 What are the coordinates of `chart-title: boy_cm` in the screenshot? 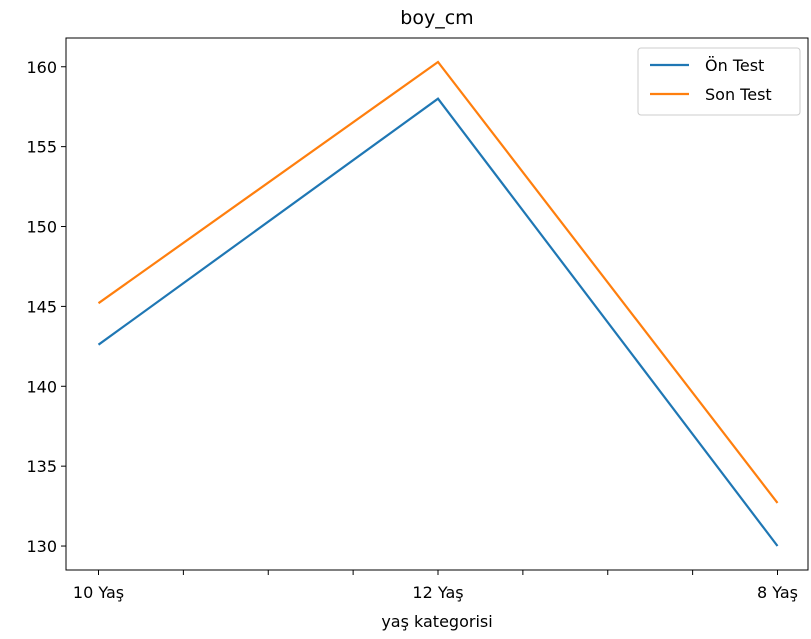 It's located at (436, 18).